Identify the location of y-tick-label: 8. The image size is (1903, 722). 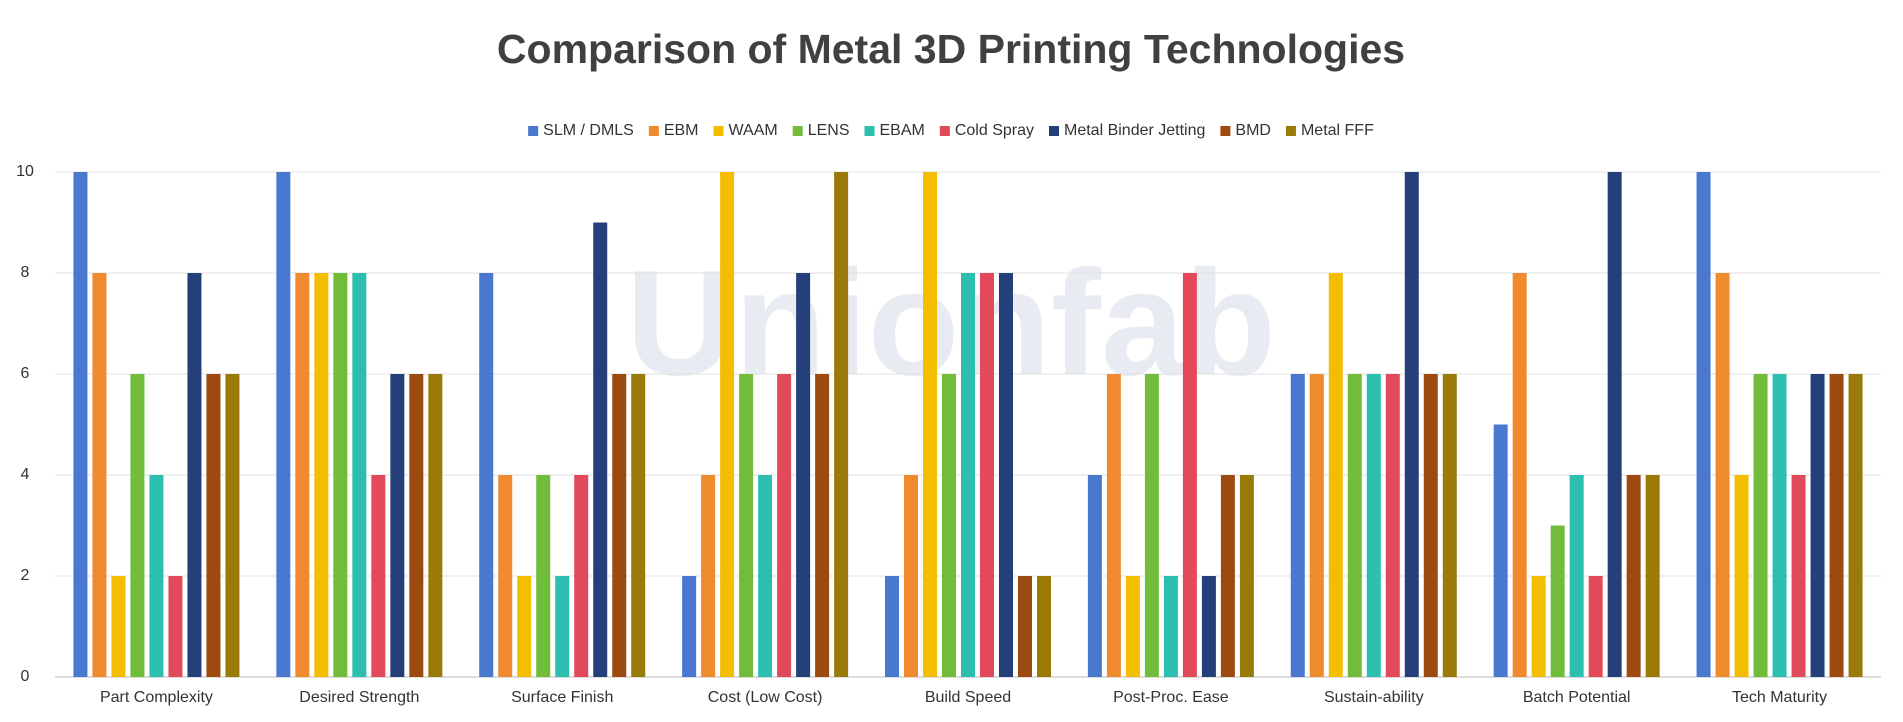
(25, 272).